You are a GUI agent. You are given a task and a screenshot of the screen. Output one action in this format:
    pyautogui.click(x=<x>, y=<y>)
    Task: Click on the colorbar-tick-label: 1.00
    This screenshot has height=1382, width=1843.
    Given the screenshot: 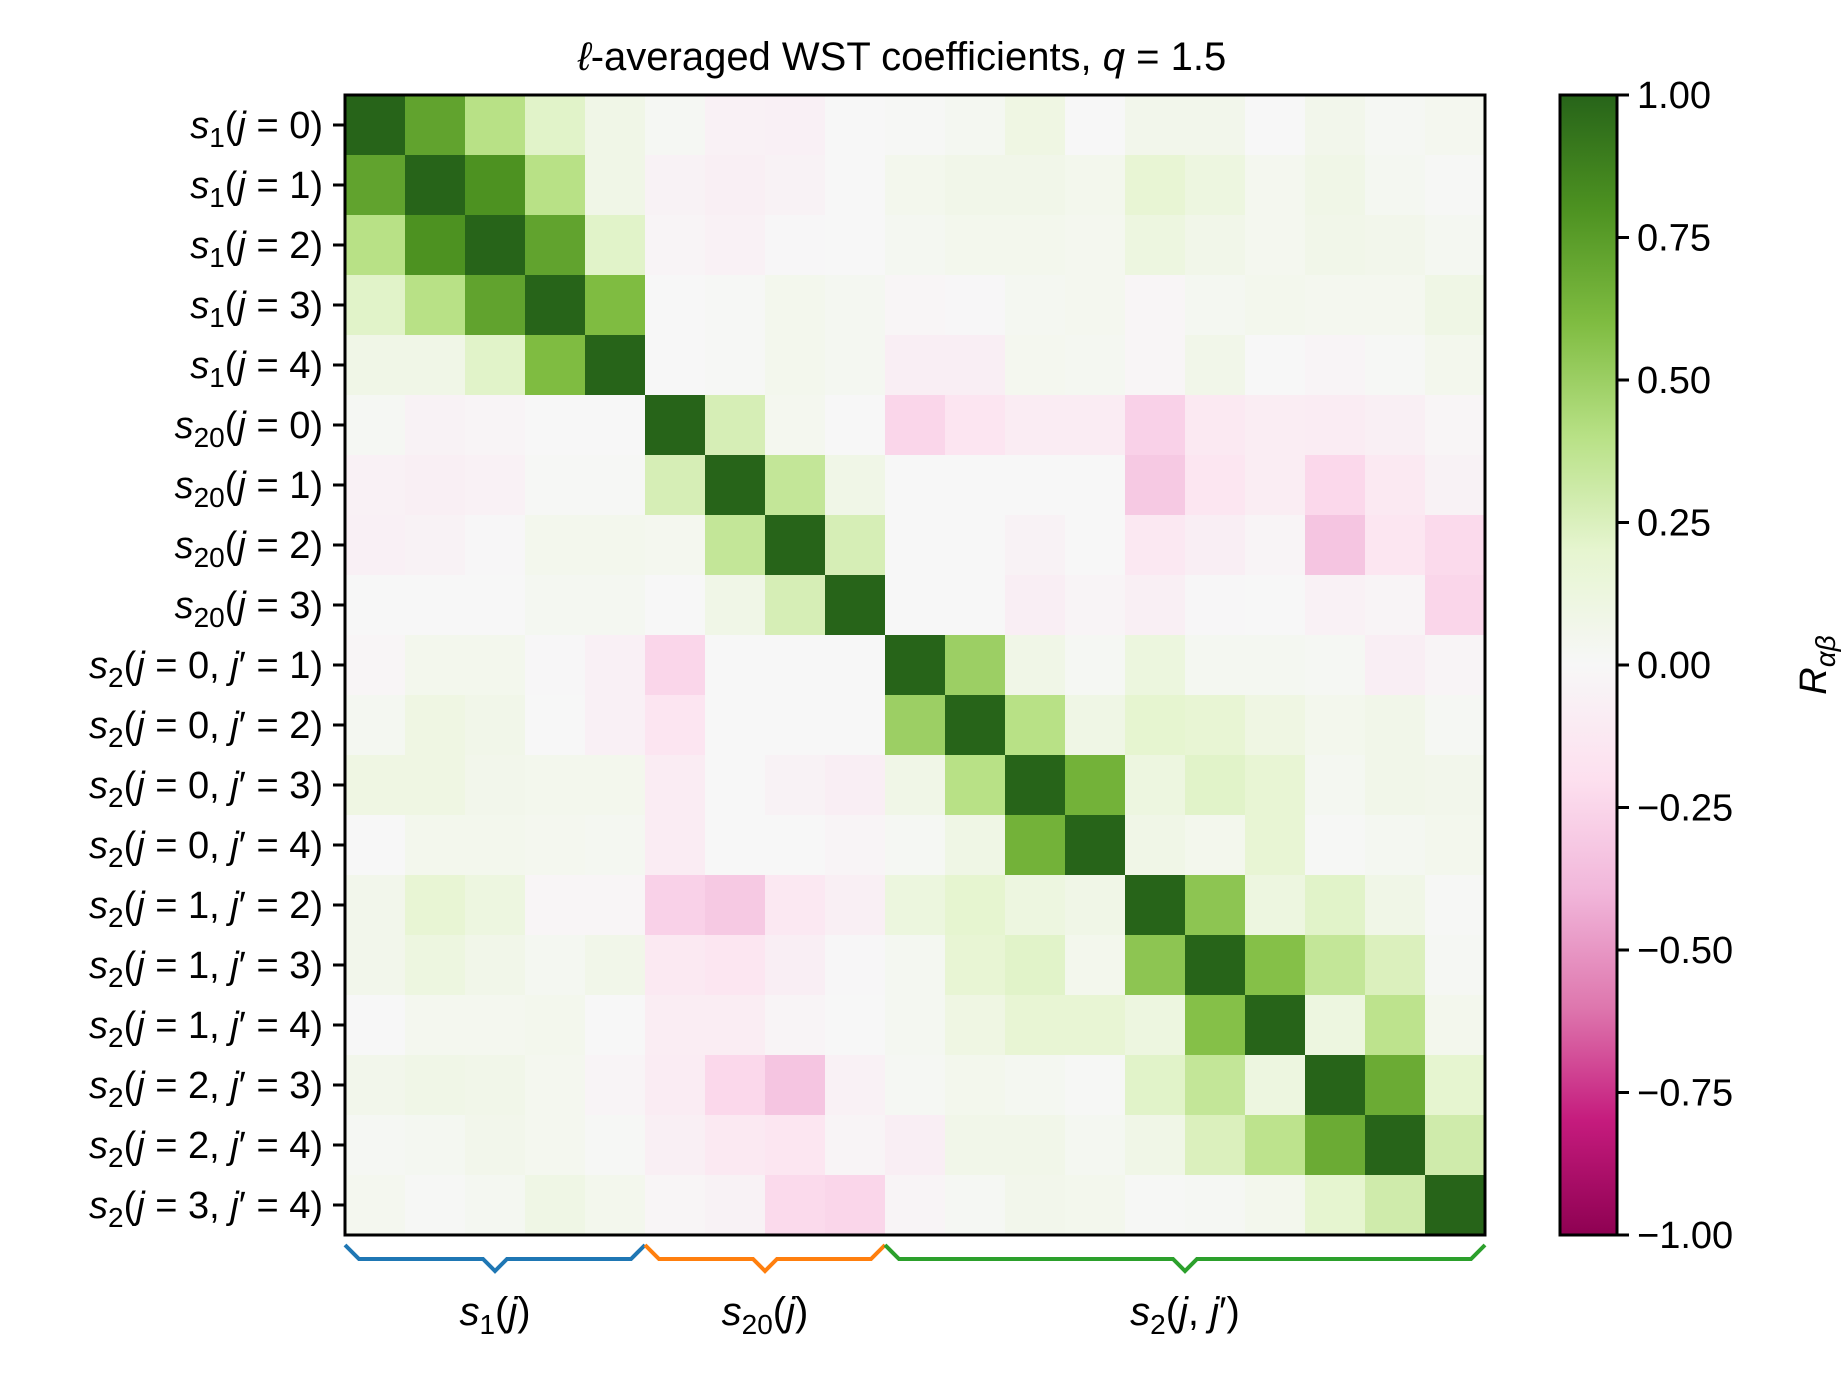 What is the action you would take?
    pyautogui.click(x=1674, y=96)
    